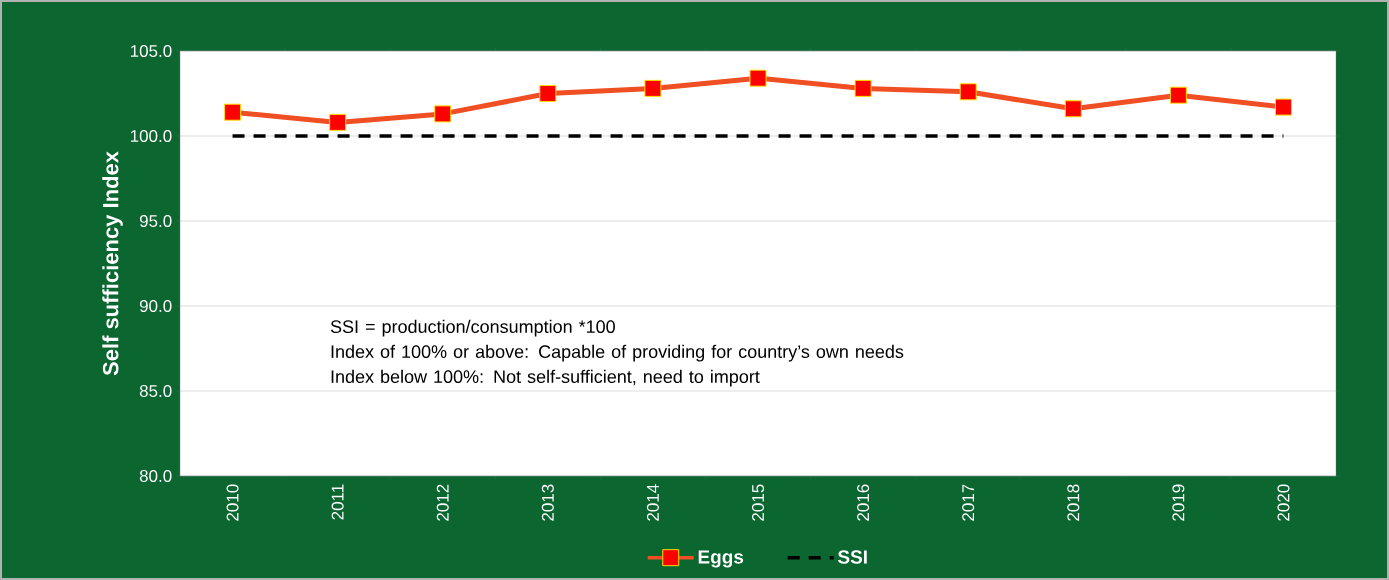  Describe the element at coordinates (1178, 502) in the screenshot. I see `x-tick-label: 2019` at that location.